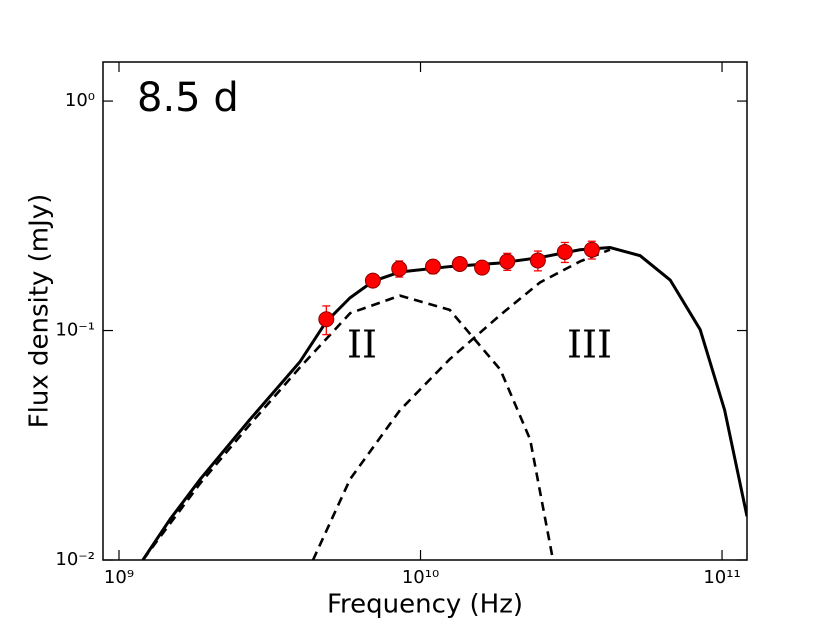 This screenshot has width=830, height=623. Describe the element at coordinates (420, 577) in the screenshot. I see `x-tick-label: 10¹⁰` at that location.